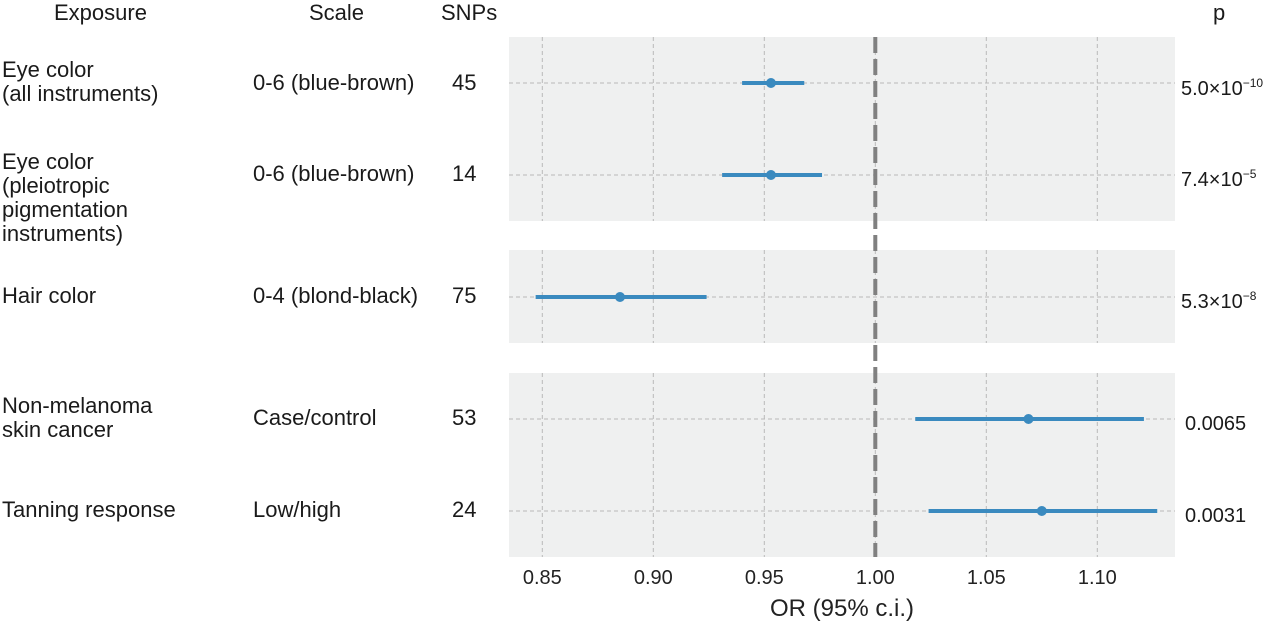 This screenshot has height=626, width=1280. Describe the element at coordinates (875, 578) in the screenshot. I see `x-tick-label: 1.00` at that location.